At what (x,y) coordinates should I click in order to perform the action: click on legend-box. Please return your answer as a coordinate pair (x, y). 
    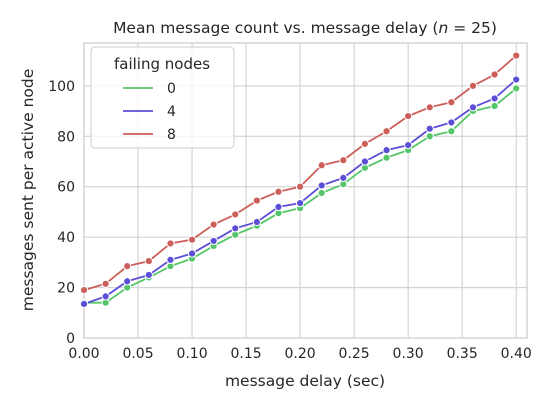
    Looking at the image, I should click on (162, 97).